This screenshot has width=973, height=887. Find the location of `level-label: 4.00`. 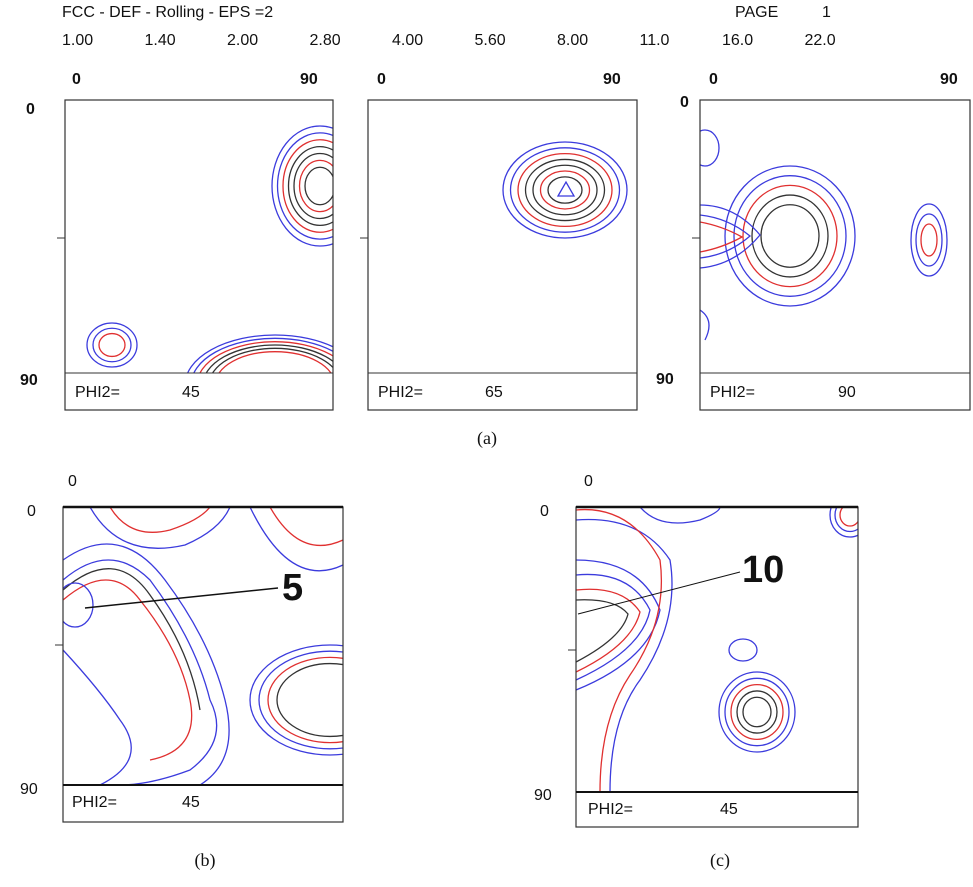

level-label: 4.00 is located at coordinates (407, 40).